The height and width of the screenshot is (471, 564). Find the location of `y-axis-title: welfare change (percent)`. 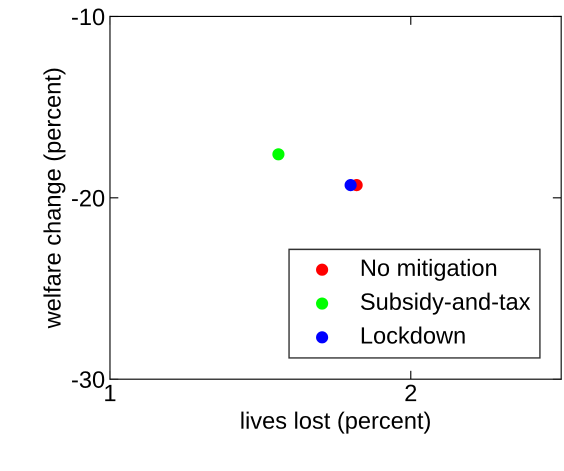

y-axis-title: welfare change (percent) is located at coordinates (54, 198).